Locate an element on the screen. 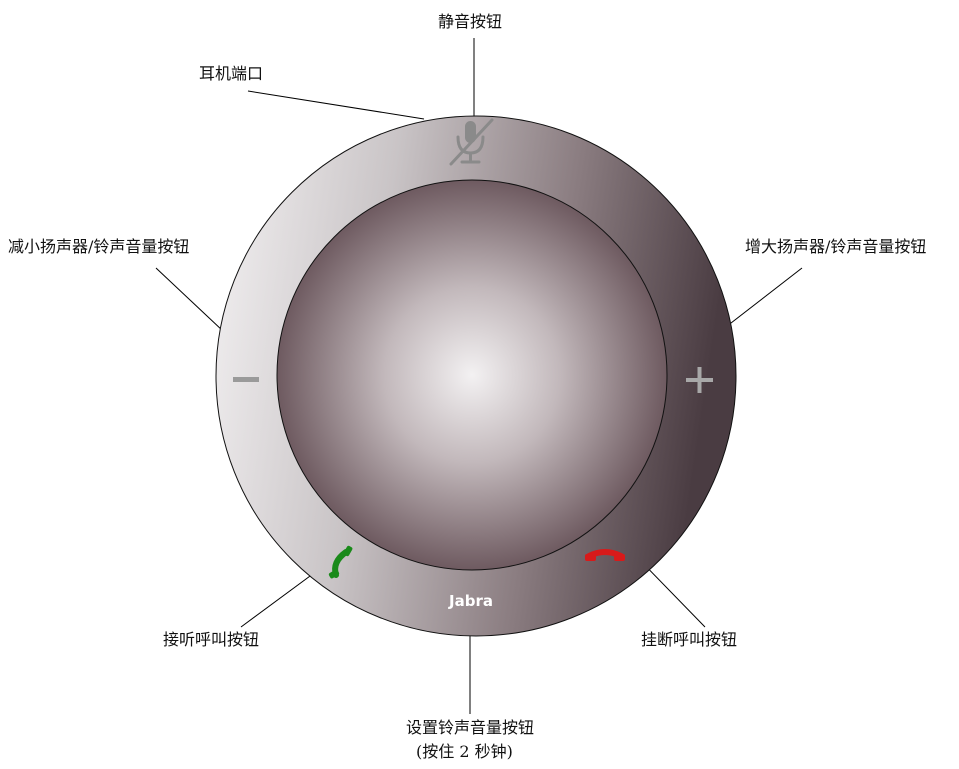 The image size is (959, 769). brand-logo: Jabra is located at coordinates (470, 601).